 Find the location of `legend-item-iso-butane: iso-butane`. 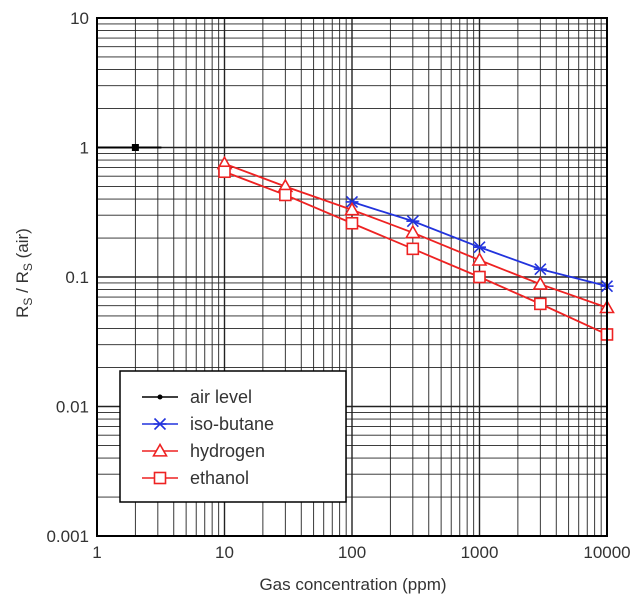

legend-item-iso-butane: iso-butane is located at coordinates (208, 424).